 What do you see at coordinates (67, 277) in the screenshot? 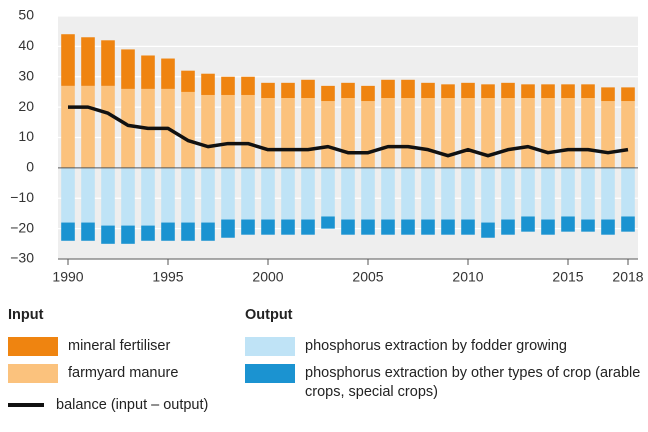
I see `x-tick-label: 1990` at bounding box center [67, 277].